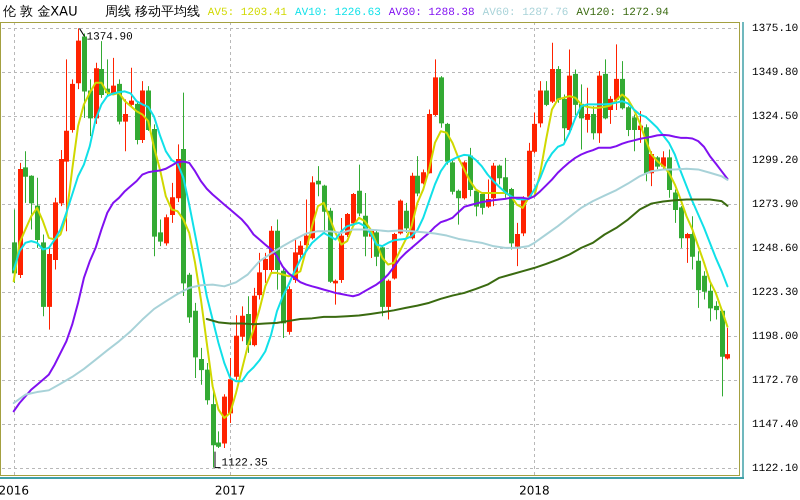 This screenshot has height=500, width=800. What do you see at coordinates (525, 12) in the screenshot?
I see `text: AV60: 1287.76` at bounding box center [525, 12].